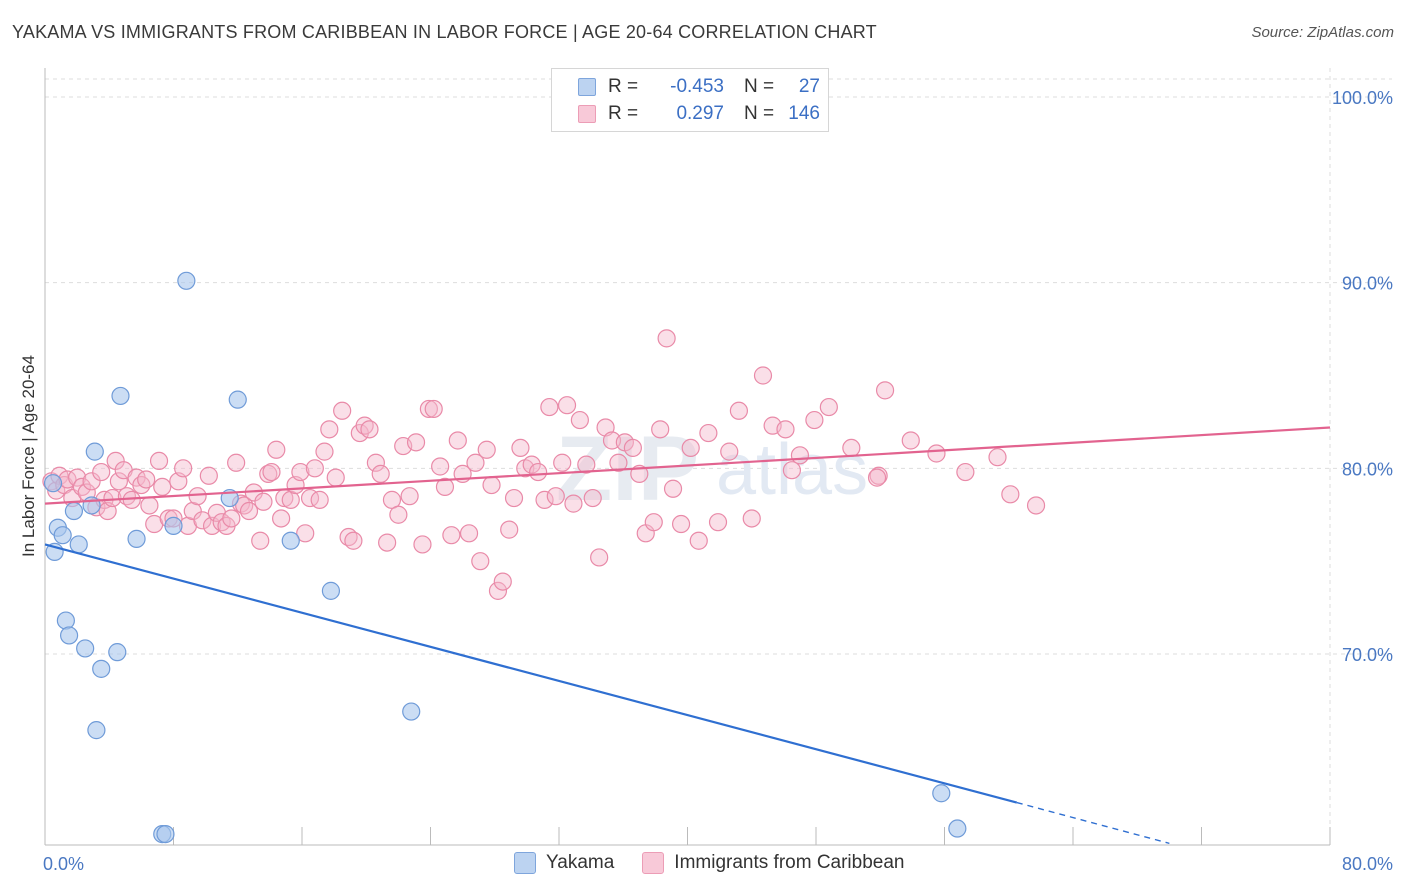 This screenshot has width=1406, height=892. What do you see at coordinates (1367, 469) in the screenshot?
I see `y-tick-label: 80.0%` at bounding box center [1367, 469].